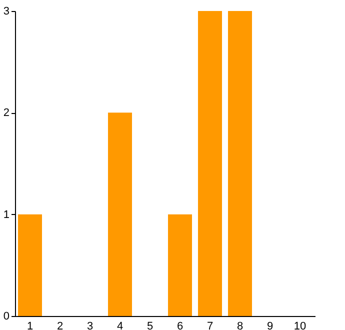 This screenshot has height=330, width=345. What do you see at coordinates (300, 325) in the screenshot?
I see `x-tick-label: 10` at bounding box center [300, 325].